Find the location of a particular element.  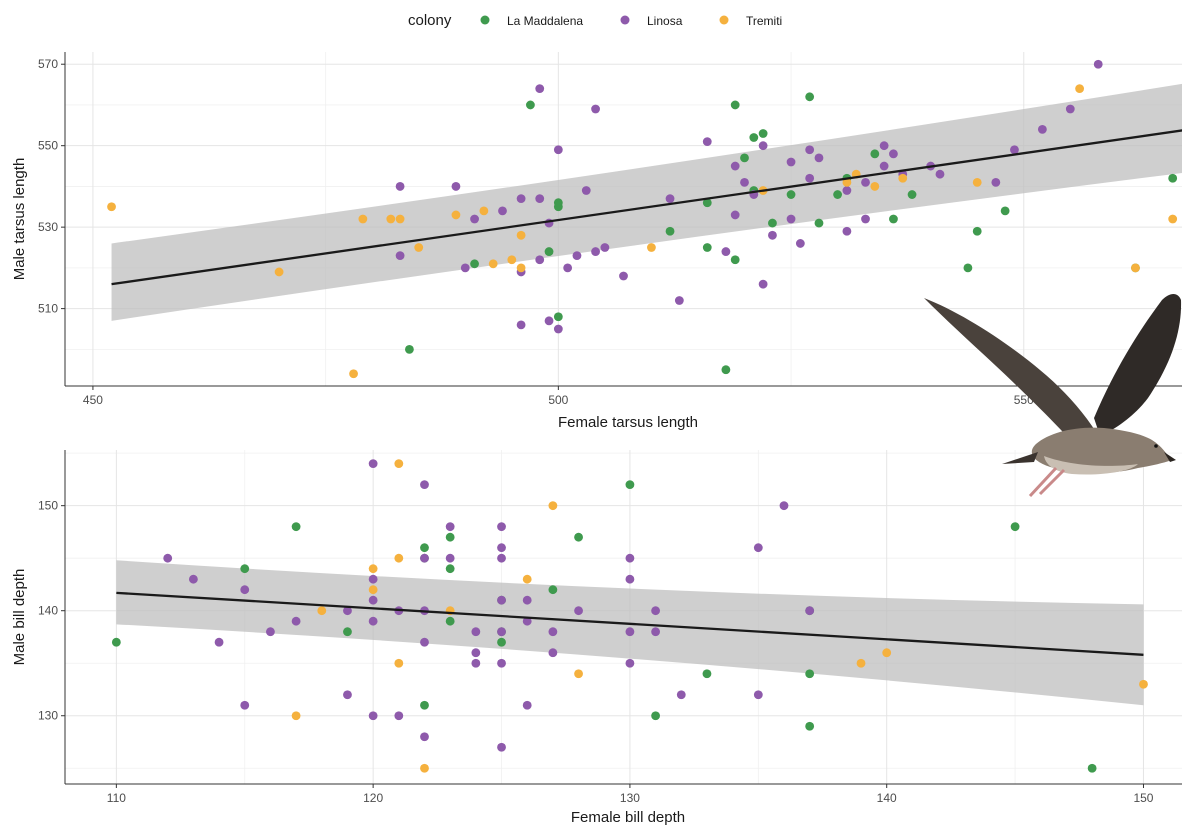

shearwater-bird-illustration is located at coordinates (1053, 396).